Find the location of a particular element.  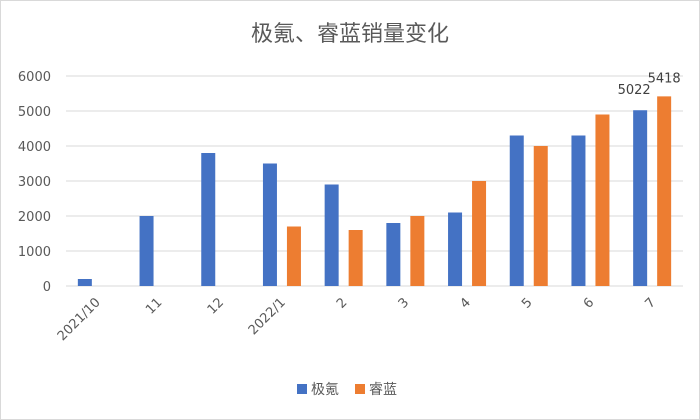

x-axis-ticks: 2021/10 11 12 2022/1 2 3 4 5 6 7 is located at coordinates (357, 319).